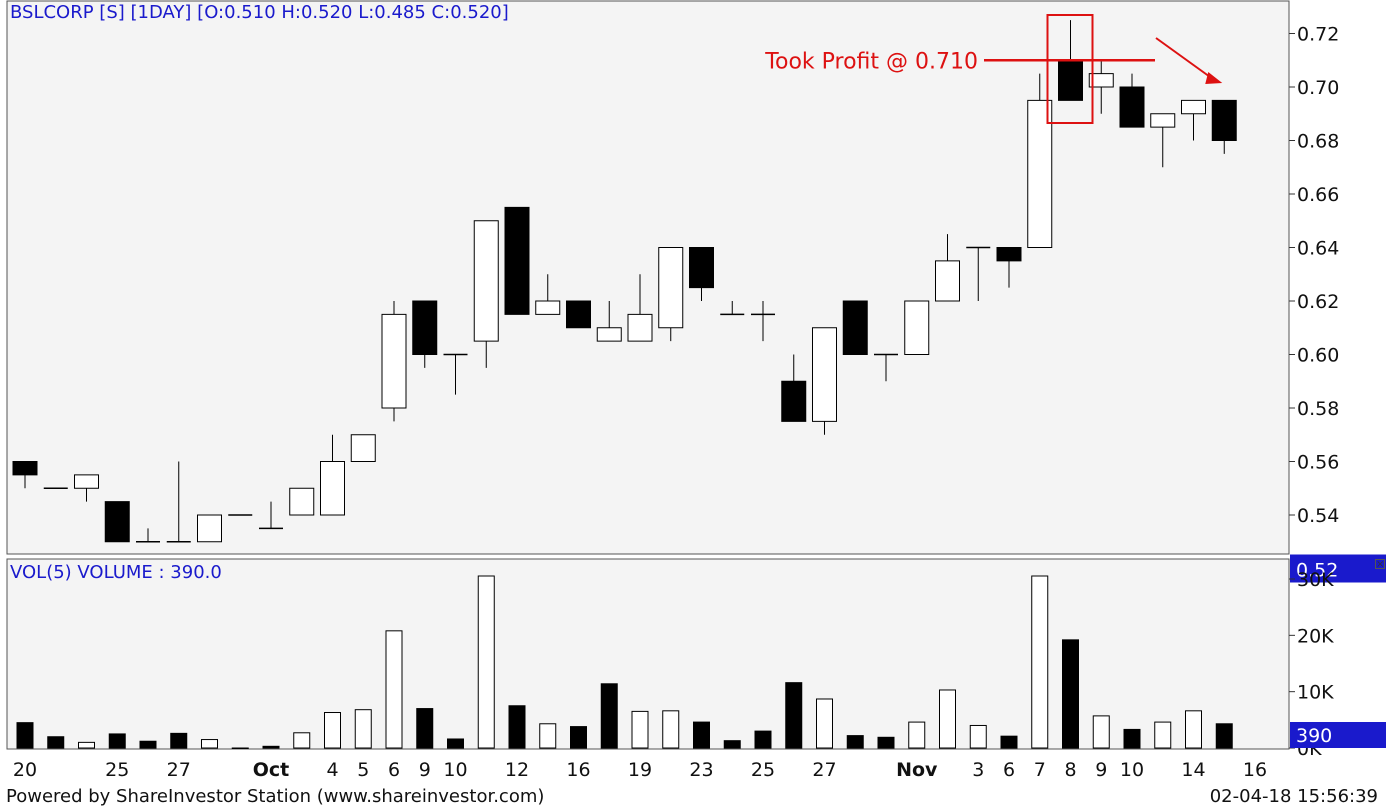  Describe the element at coordinates (1318, 142) in the screenshot. I see `price-tick-label: 0.68` at that location.